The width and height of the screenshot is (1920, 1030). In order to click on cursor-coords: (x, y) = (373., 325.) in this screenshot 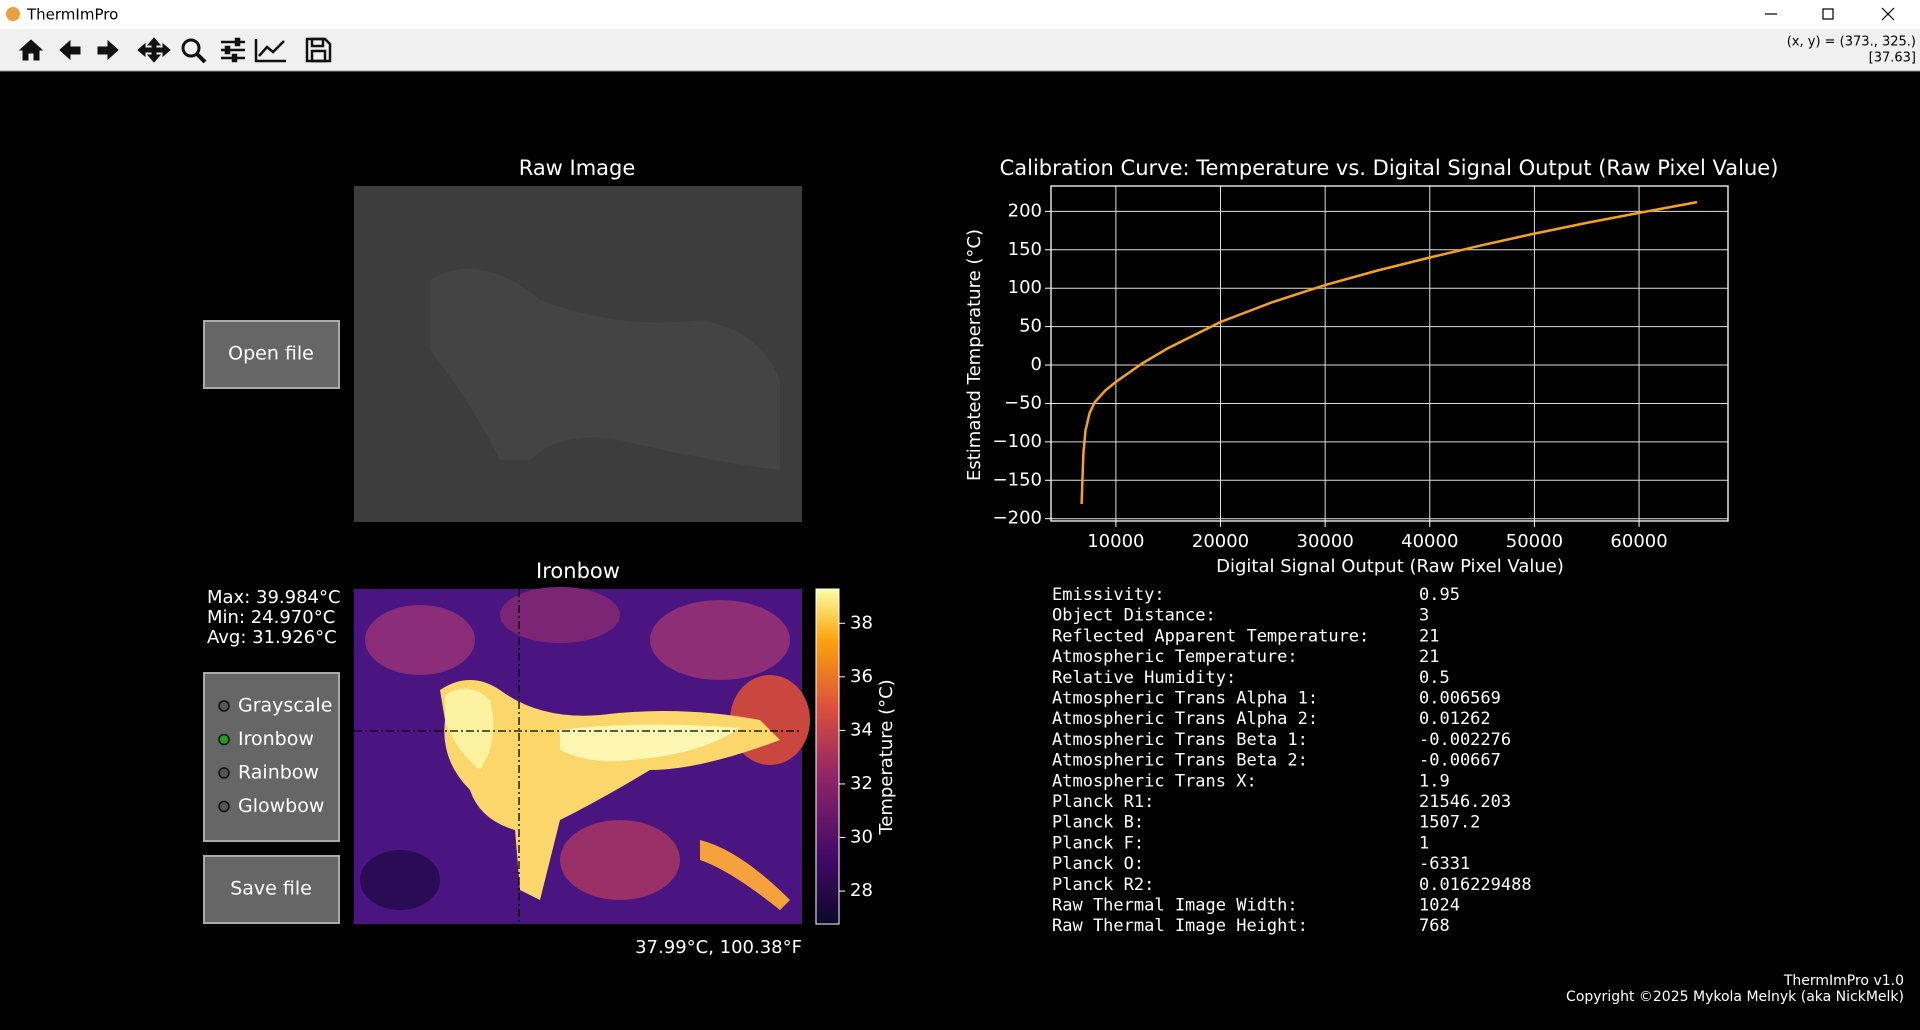, I will do `click(1851, 42)`.